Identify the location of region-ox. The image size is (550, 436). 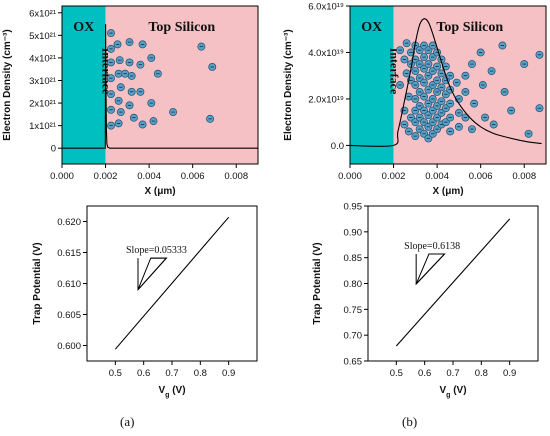
(84, 85).